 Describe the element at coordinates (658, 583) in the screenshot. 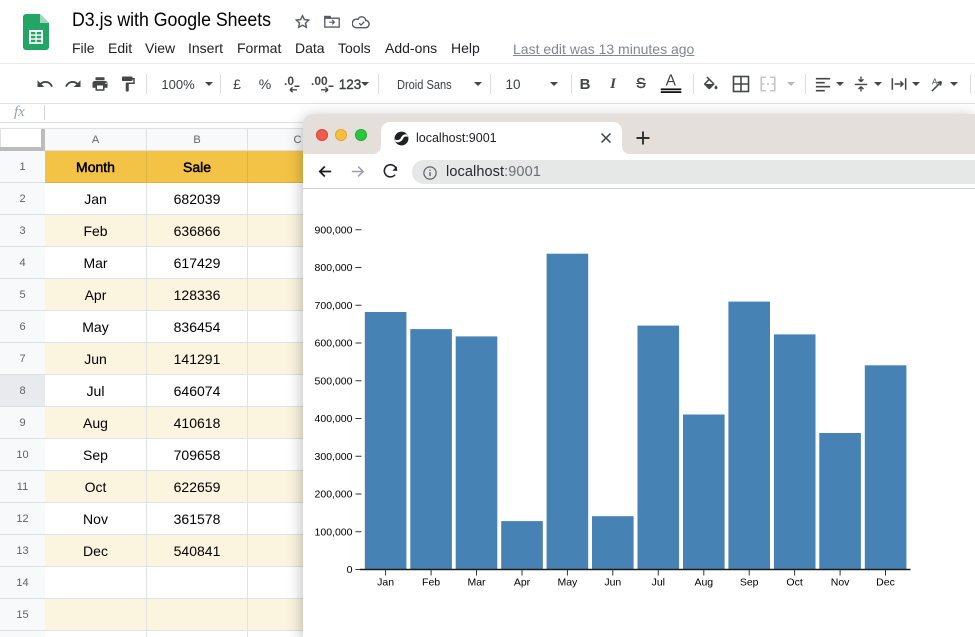

I see `svg-text: Jul` at that location.